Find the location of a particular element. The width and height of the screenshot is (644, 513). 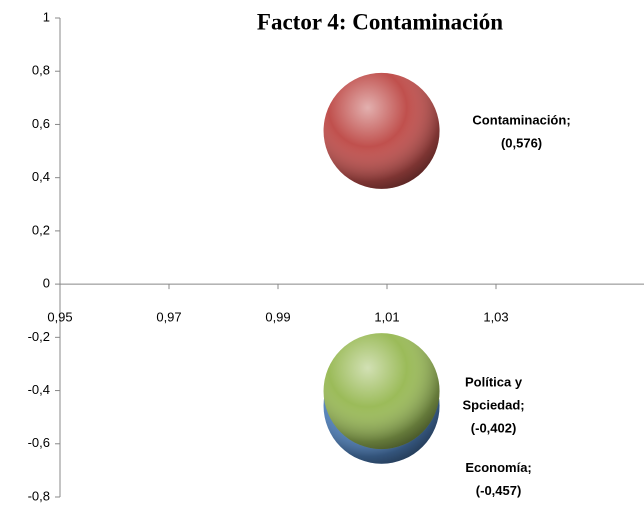

x-tick-label: 0,99 is located at coordinates (277, 317).